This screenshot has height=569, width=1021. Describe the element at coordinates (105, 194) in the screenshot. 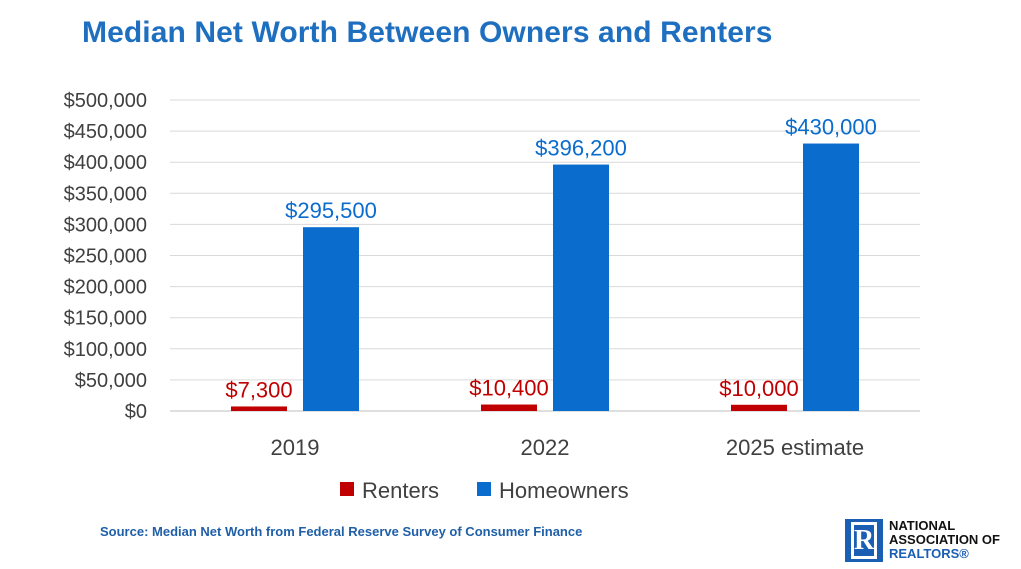

I see `y-tick-label: $350,000` at that location.